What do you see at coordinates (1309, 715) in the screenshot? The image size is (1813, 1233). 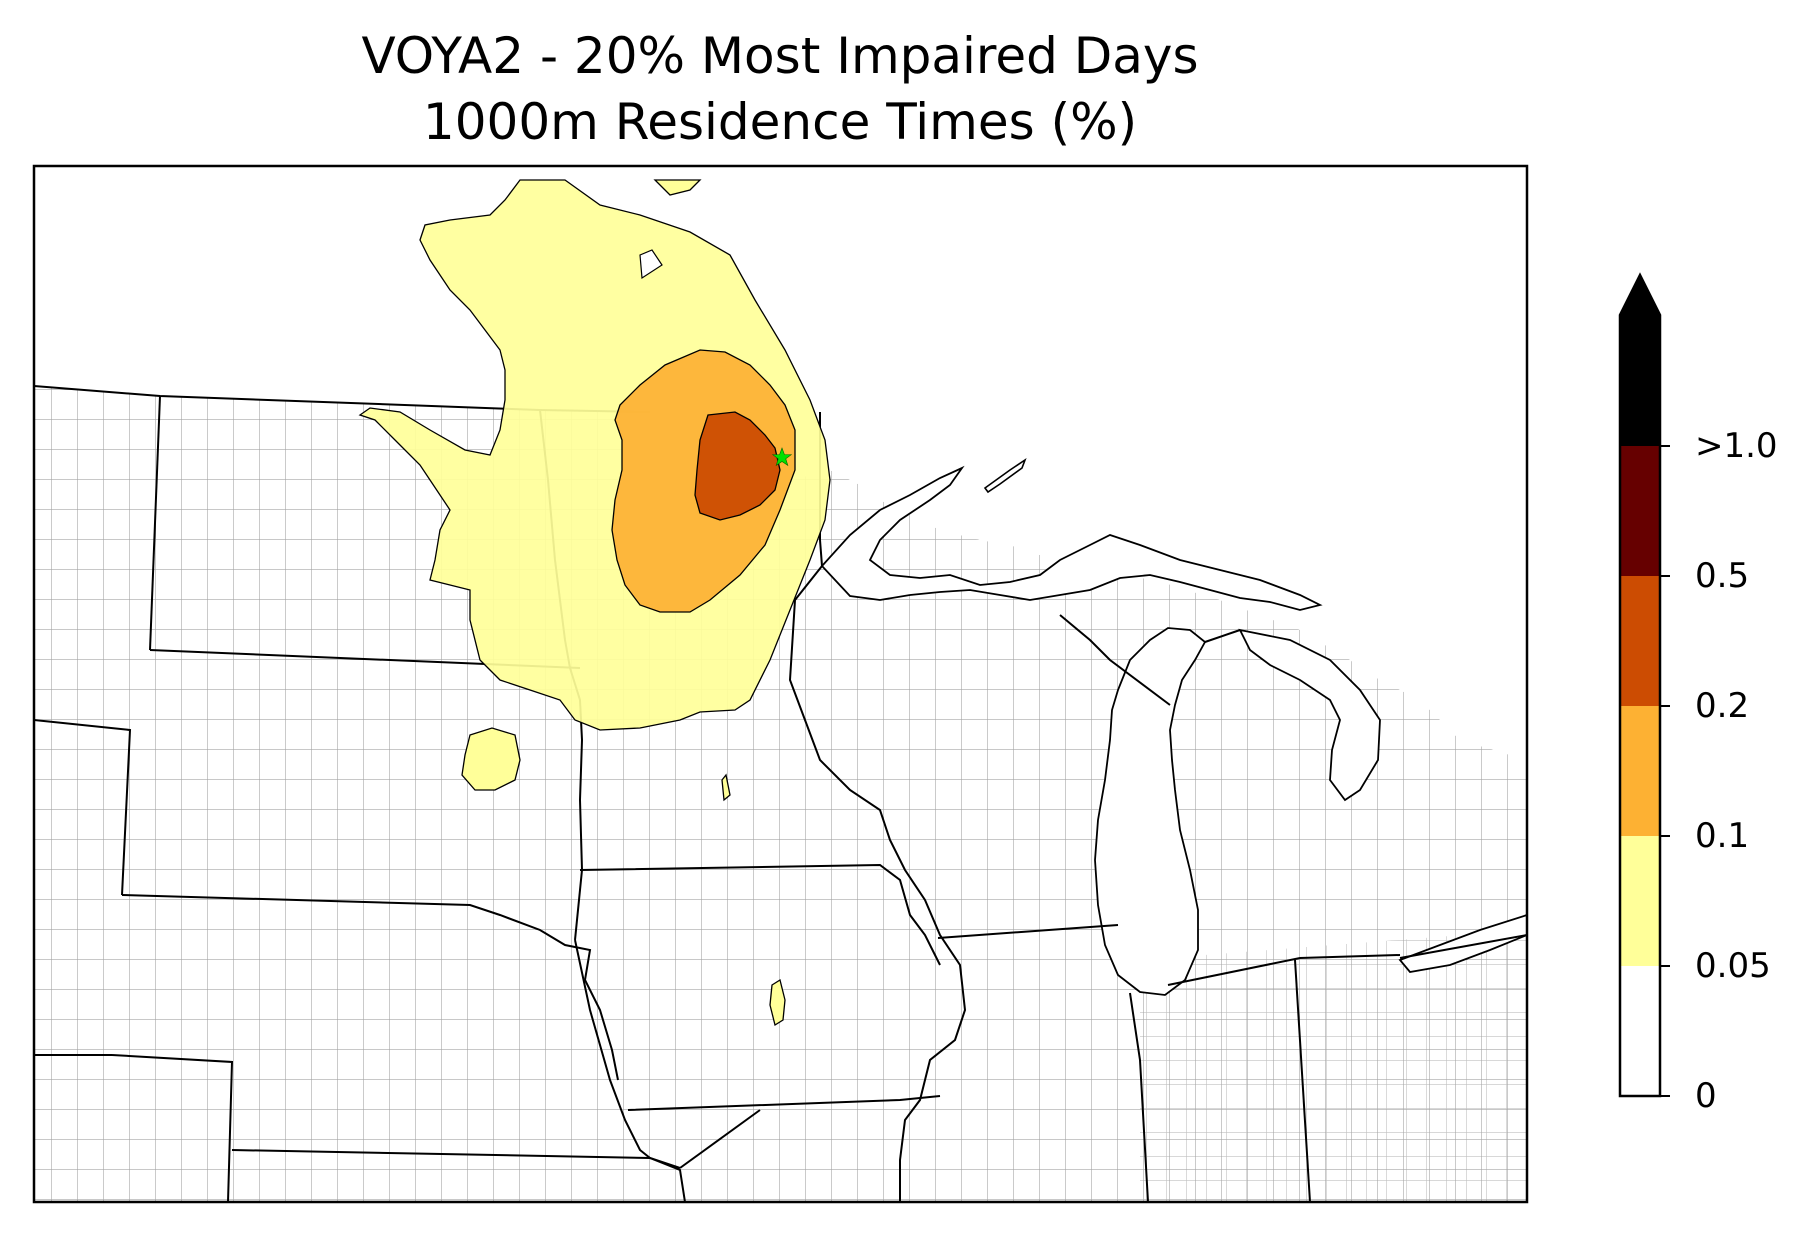 I see `lake-huron` at bounding box center [1309, 715].